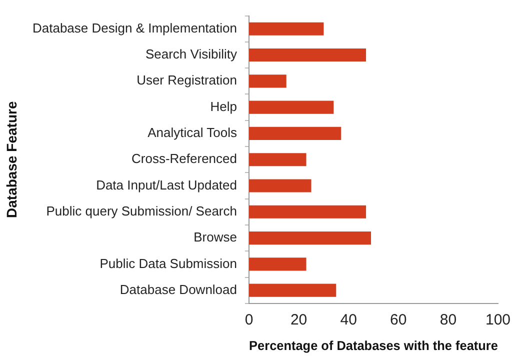 The height and width of the screenshot is (360, 520). Describe the element at coordinates (134, 28) in the screenshot. I see `y-tick-label: Database Design & Implementation` at that location.